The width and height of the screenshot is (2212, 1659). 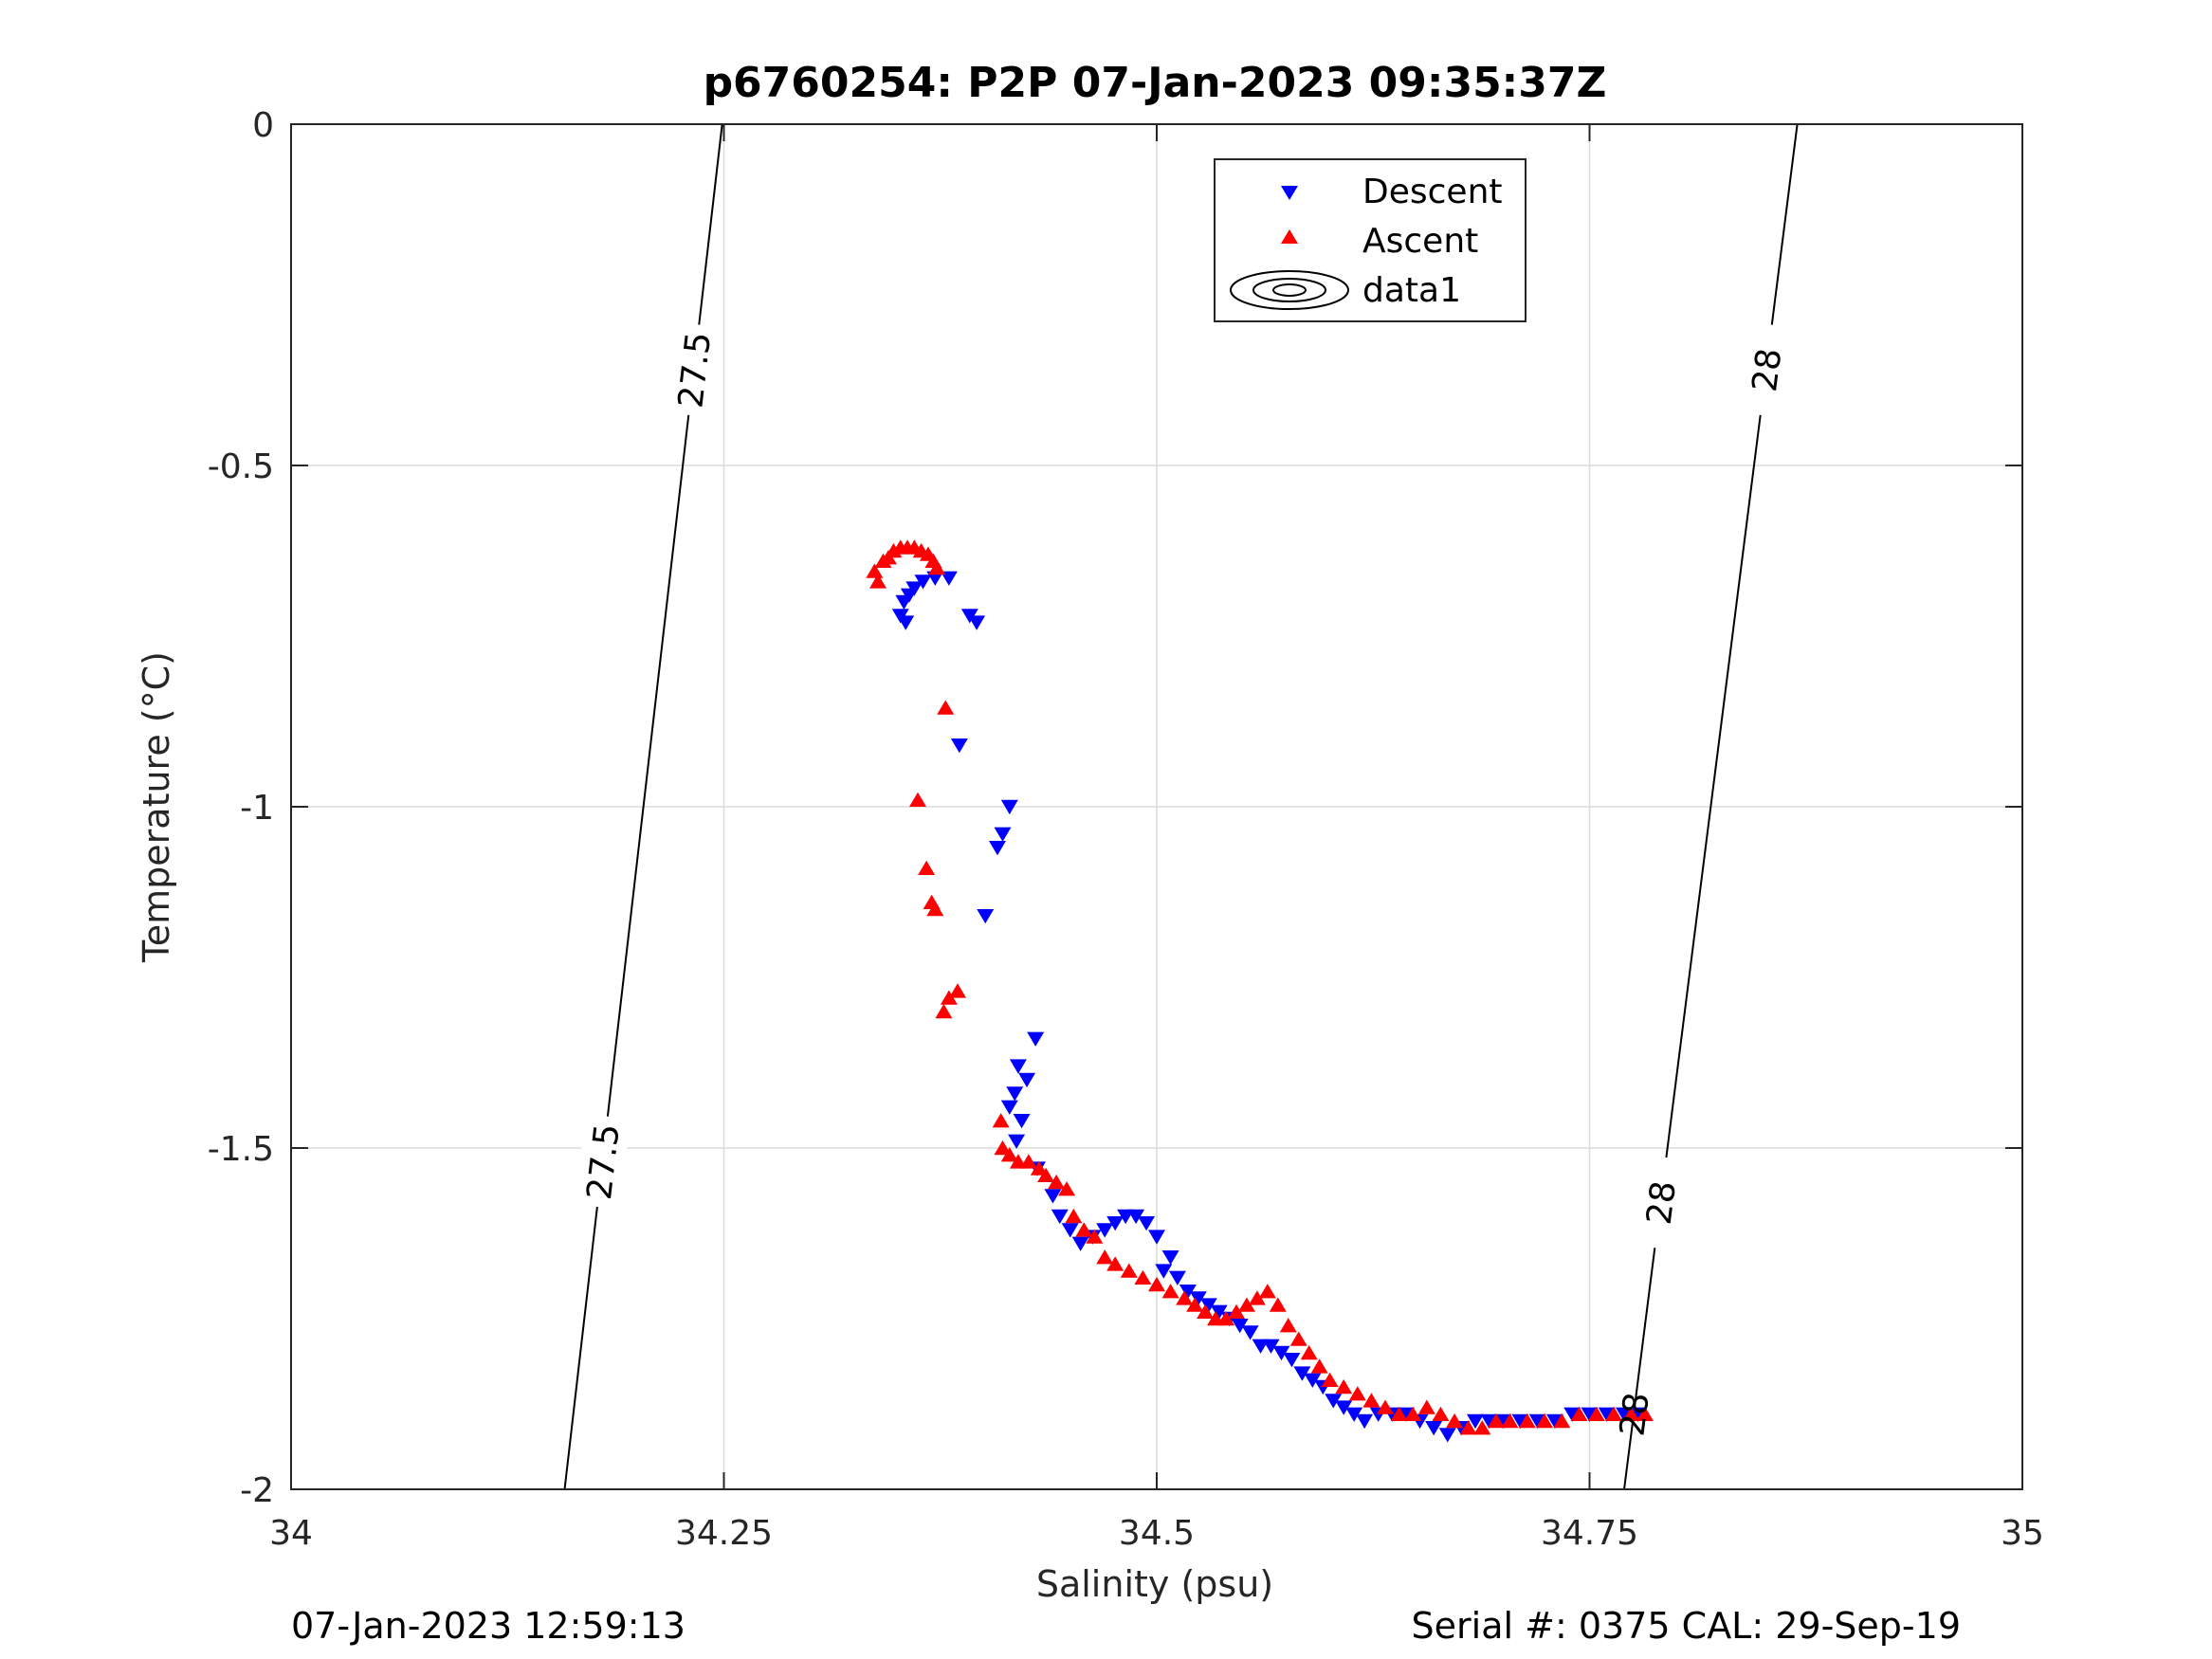 What do you see at coordinates (2022, 1533) in the screenshot?
I see `x-tick-label: 35` at bounding box center [2022, 1533].